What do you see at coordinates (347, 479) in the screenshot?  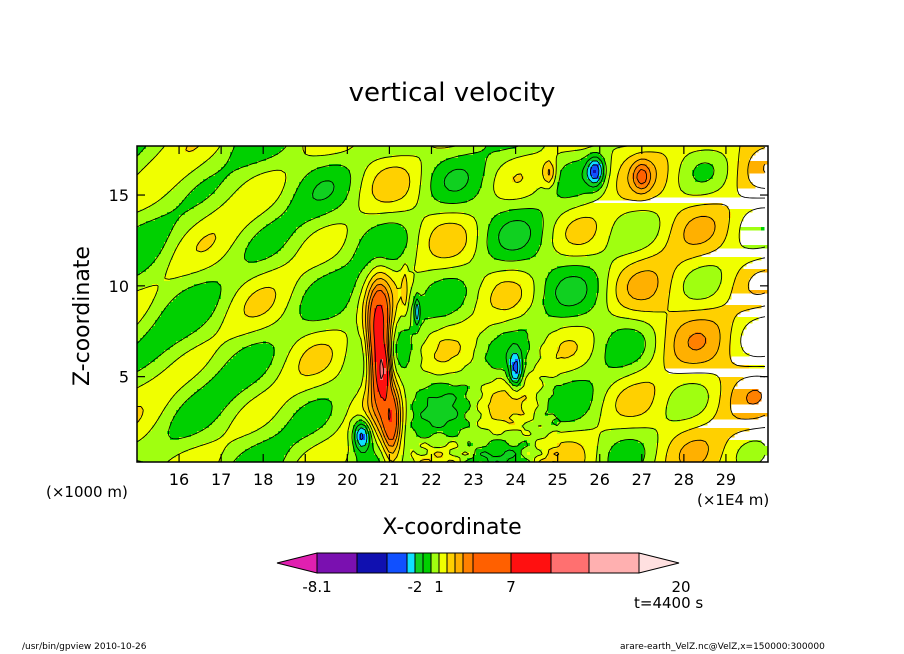 I see `x-tick-label: 20` at bounding box center [347, 479].